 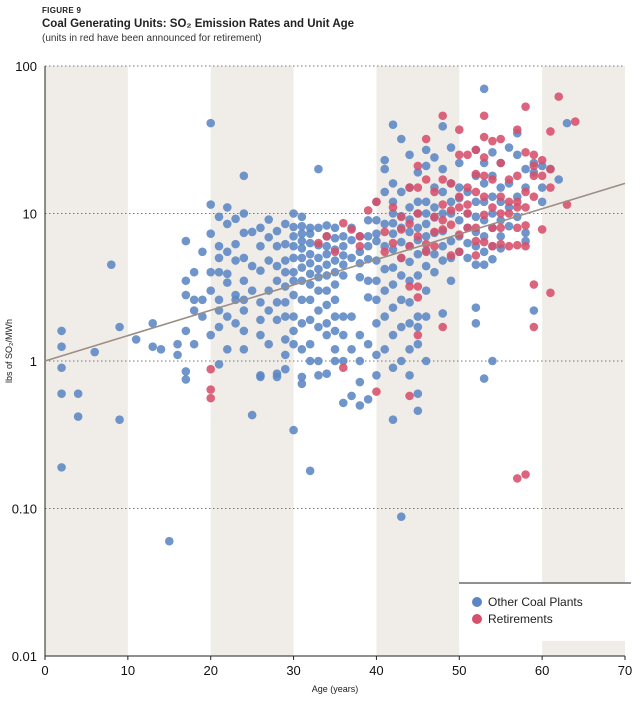 I want to click on y-tick-label: 10, so click(x=30, y=214).